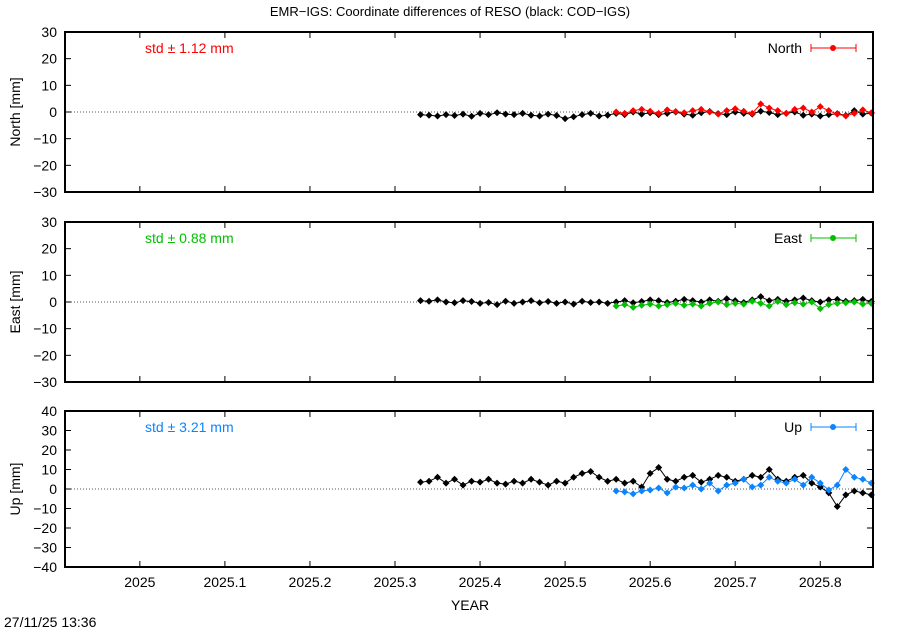 This screenshot has height=630, width=900. What do you see at coordinates (189, 48) in the screenshot?
I see `std-label: std ± 1.12 mm` at bounding box center [189, 48].